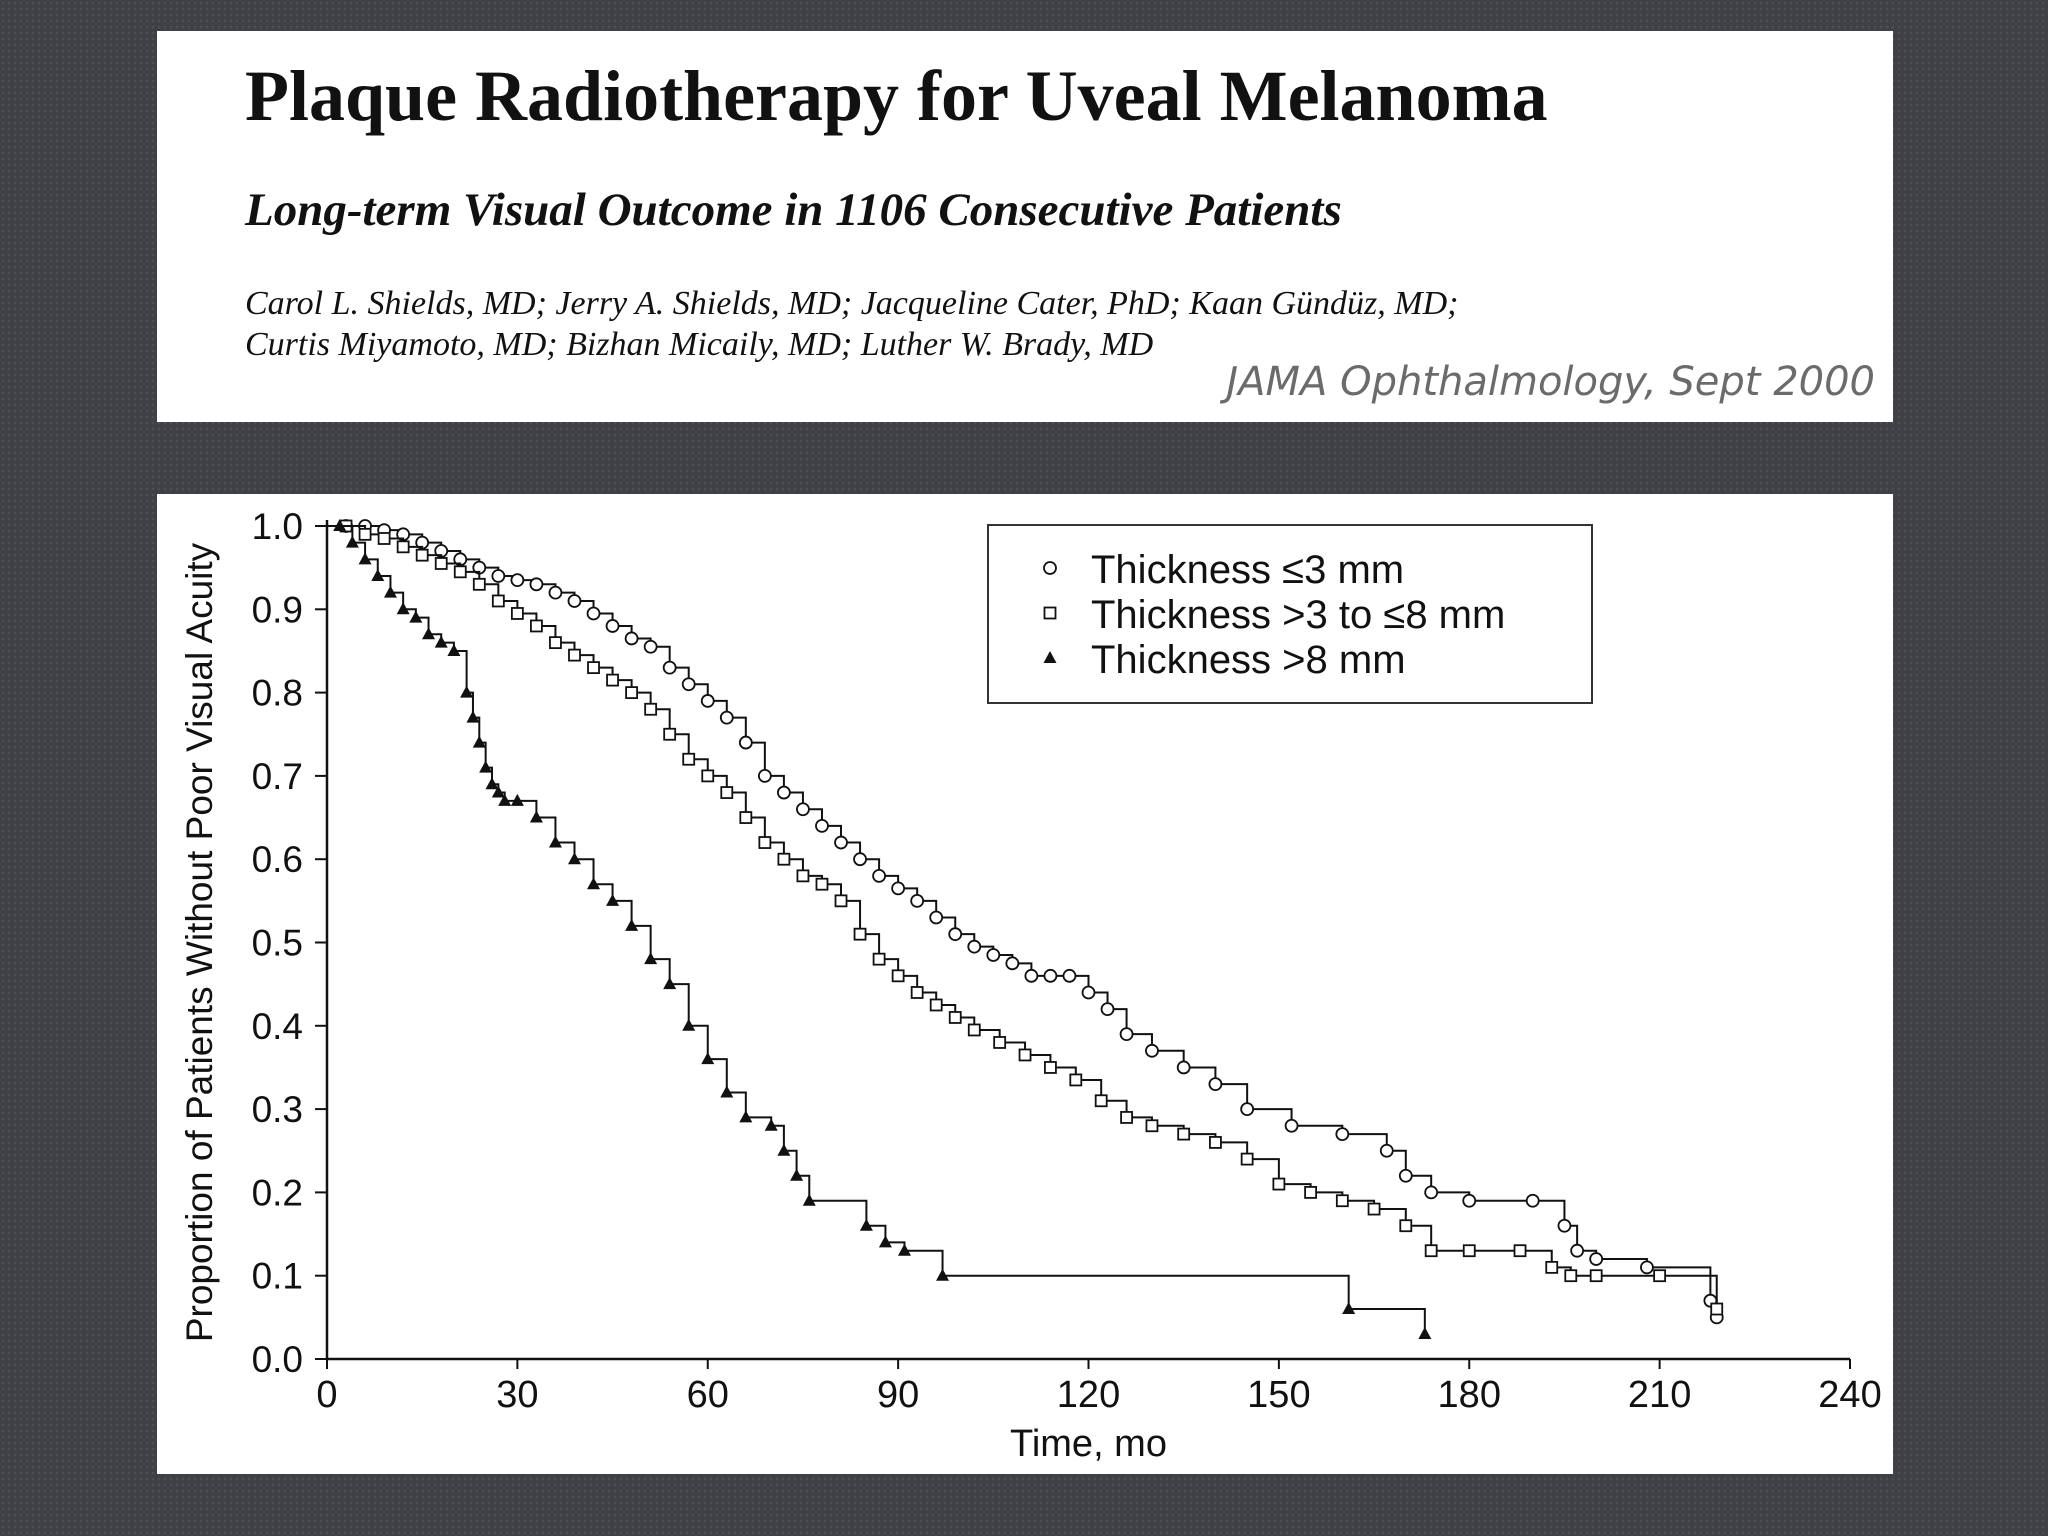  Describe the element at coordinates (1247, 570) in the screenshot. I see `legend-label-1: Thickness ≤3 mm` at that location.